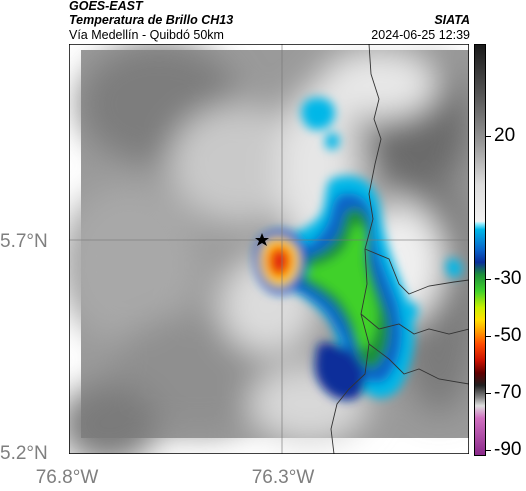 This screenshot has width=526, height=491. I want to click on satellite-title: GOES-EAST, so click(106, 6).